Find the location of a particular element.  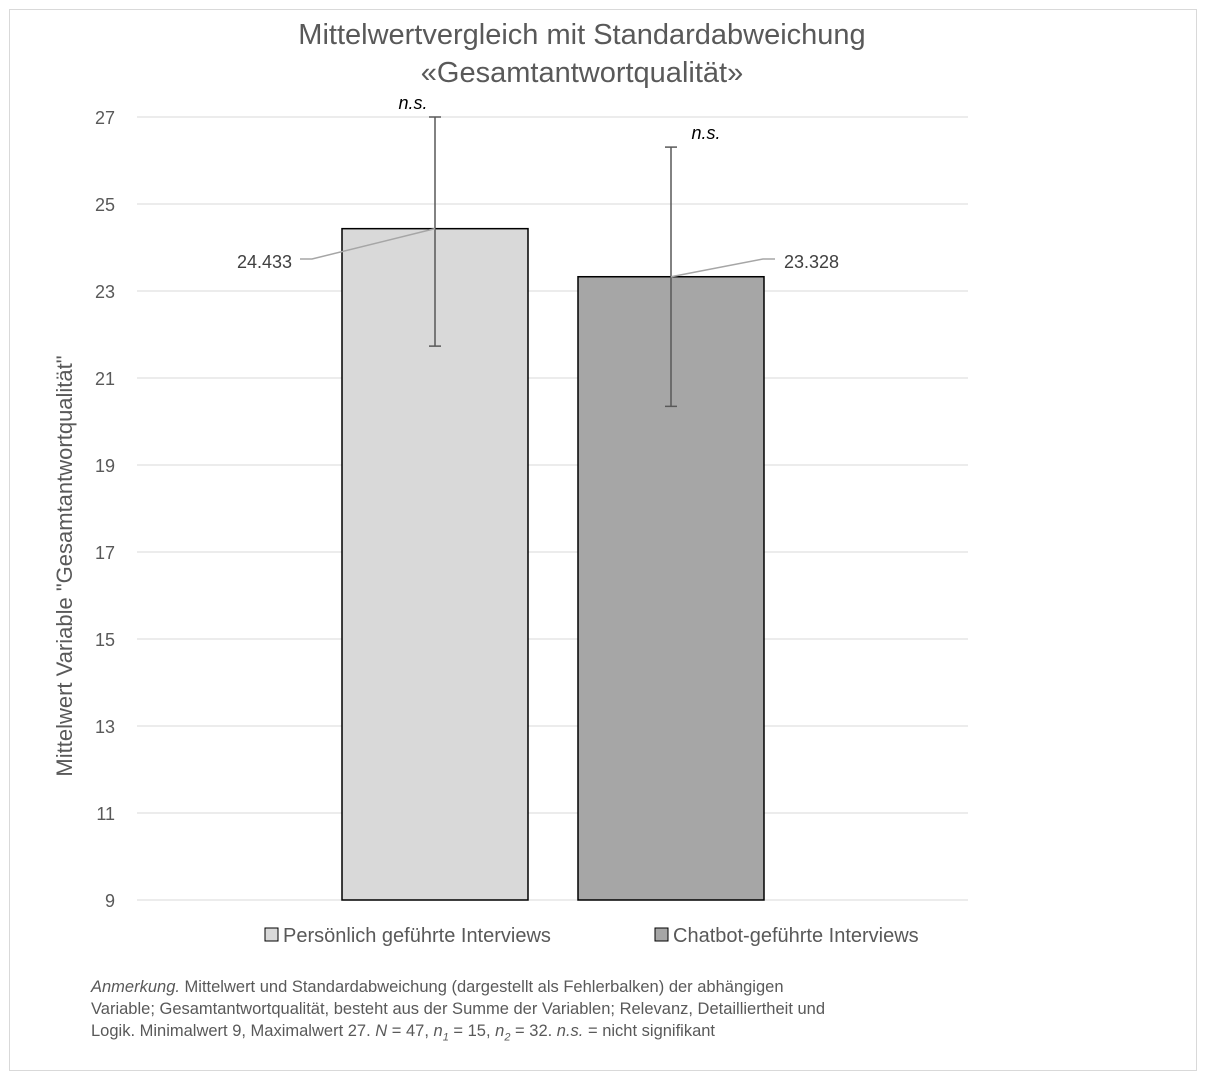

legend-label-1: Chatbot-geführte Interviews is located at coordinates (796, 936).